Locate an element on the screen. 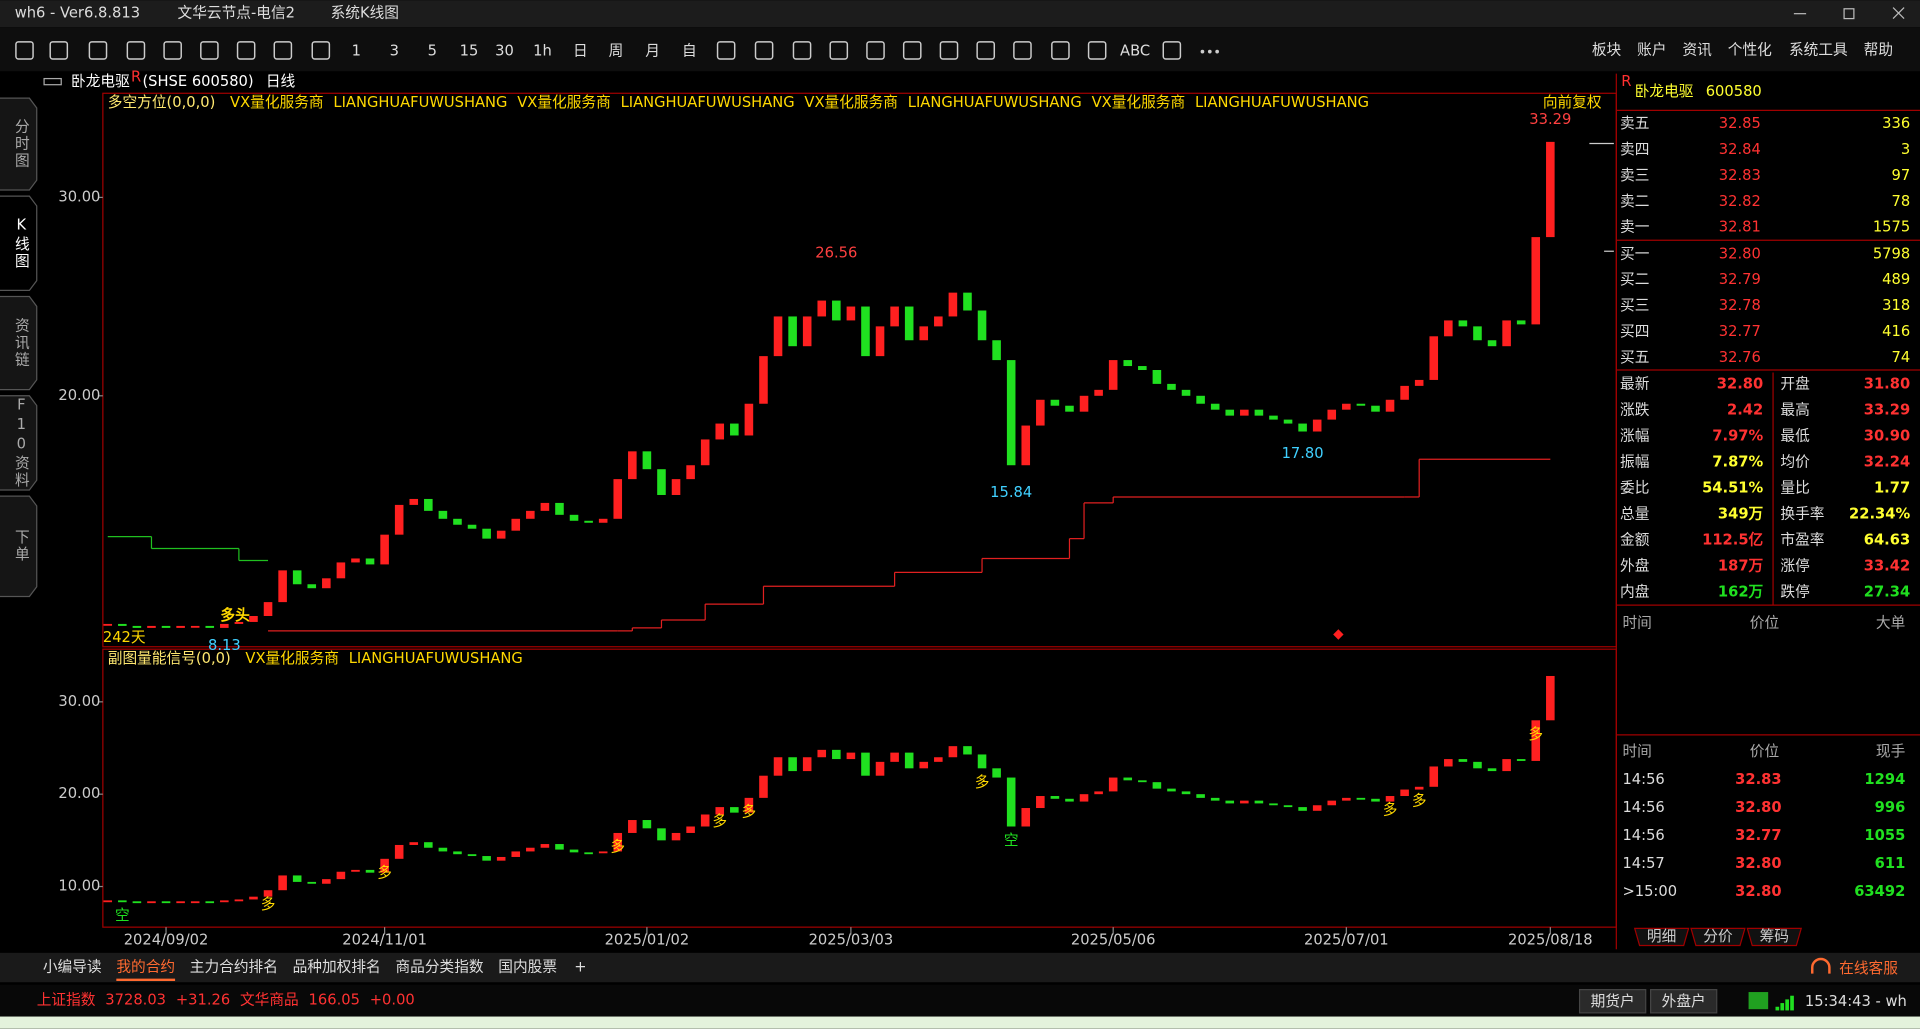  close is located at coordinates (1898, 13).